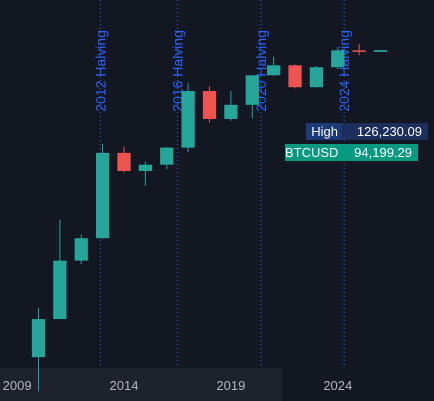  I want to click on halving-label: 2016 Halving, so click(177, 71).